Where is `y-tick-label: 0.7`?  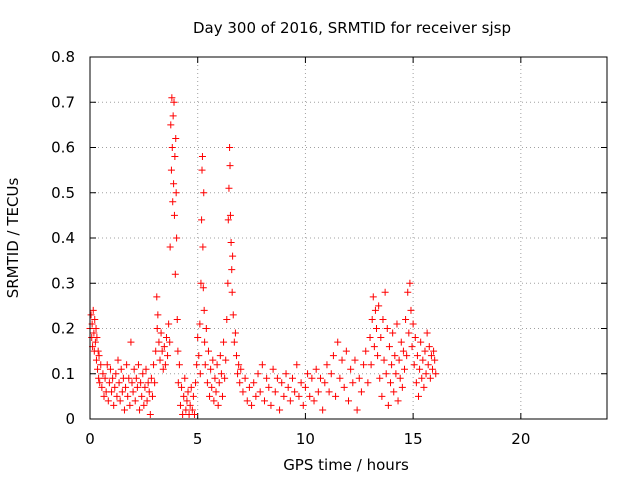
y-tick-label: 0.7 is located at coordinates (63, 102).